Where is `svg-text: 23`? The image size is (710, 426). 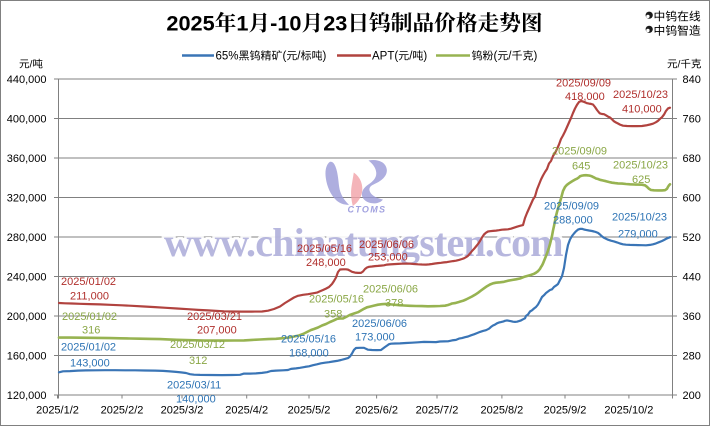
svg-text: 23 is located at coordinates (335, 23).